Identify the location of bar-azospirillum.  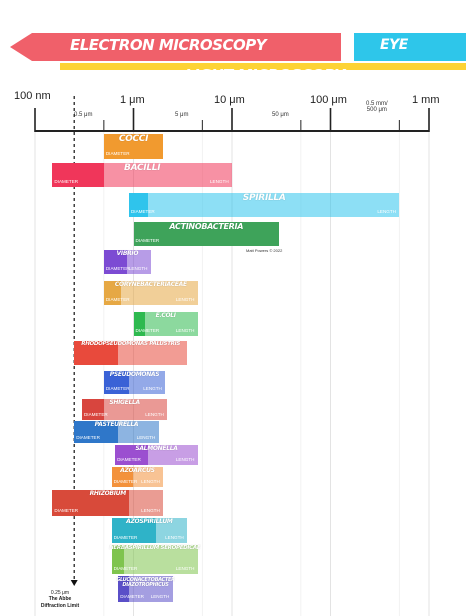
(149, 530).